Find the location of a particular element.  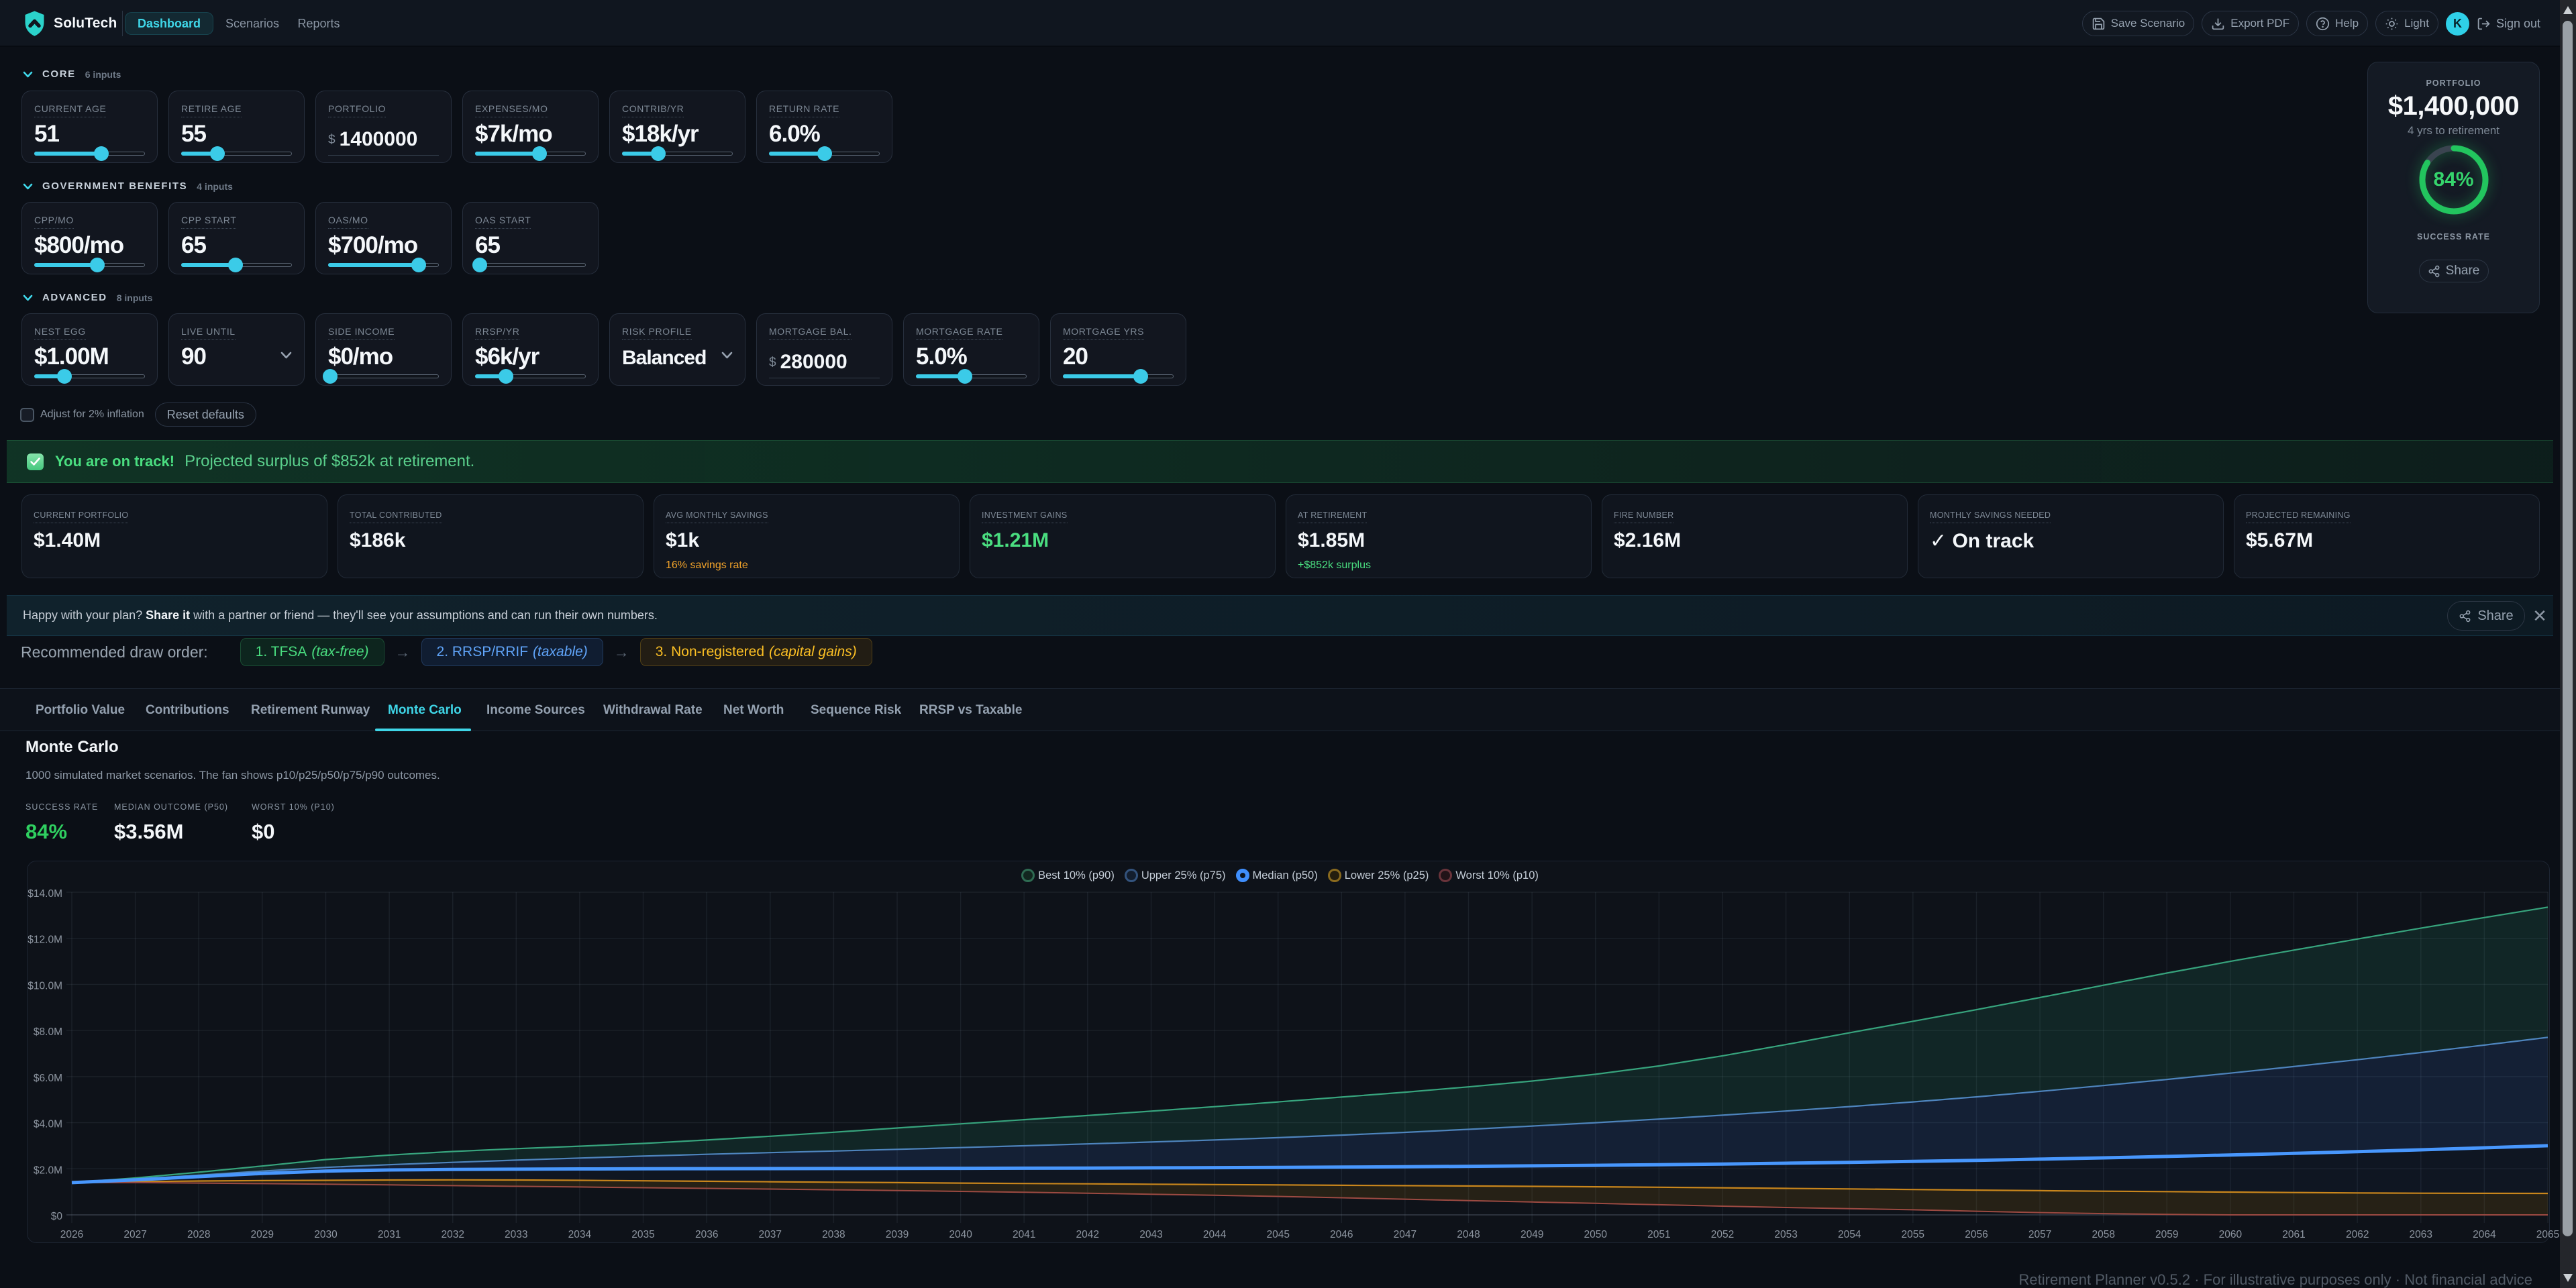

svg-text: 2065 is located at coordinates (2547, 1234).